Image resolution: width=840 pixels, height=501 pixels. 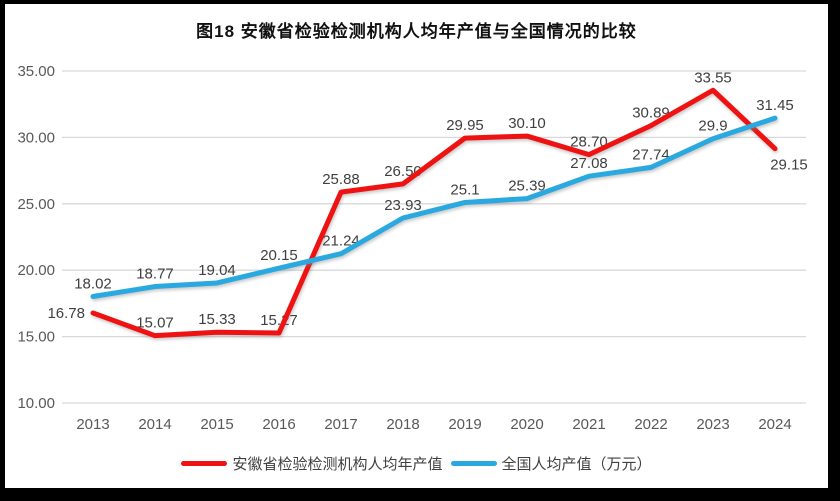 I want to click on x-tick-label: 2023, so click(x=712, y=424).